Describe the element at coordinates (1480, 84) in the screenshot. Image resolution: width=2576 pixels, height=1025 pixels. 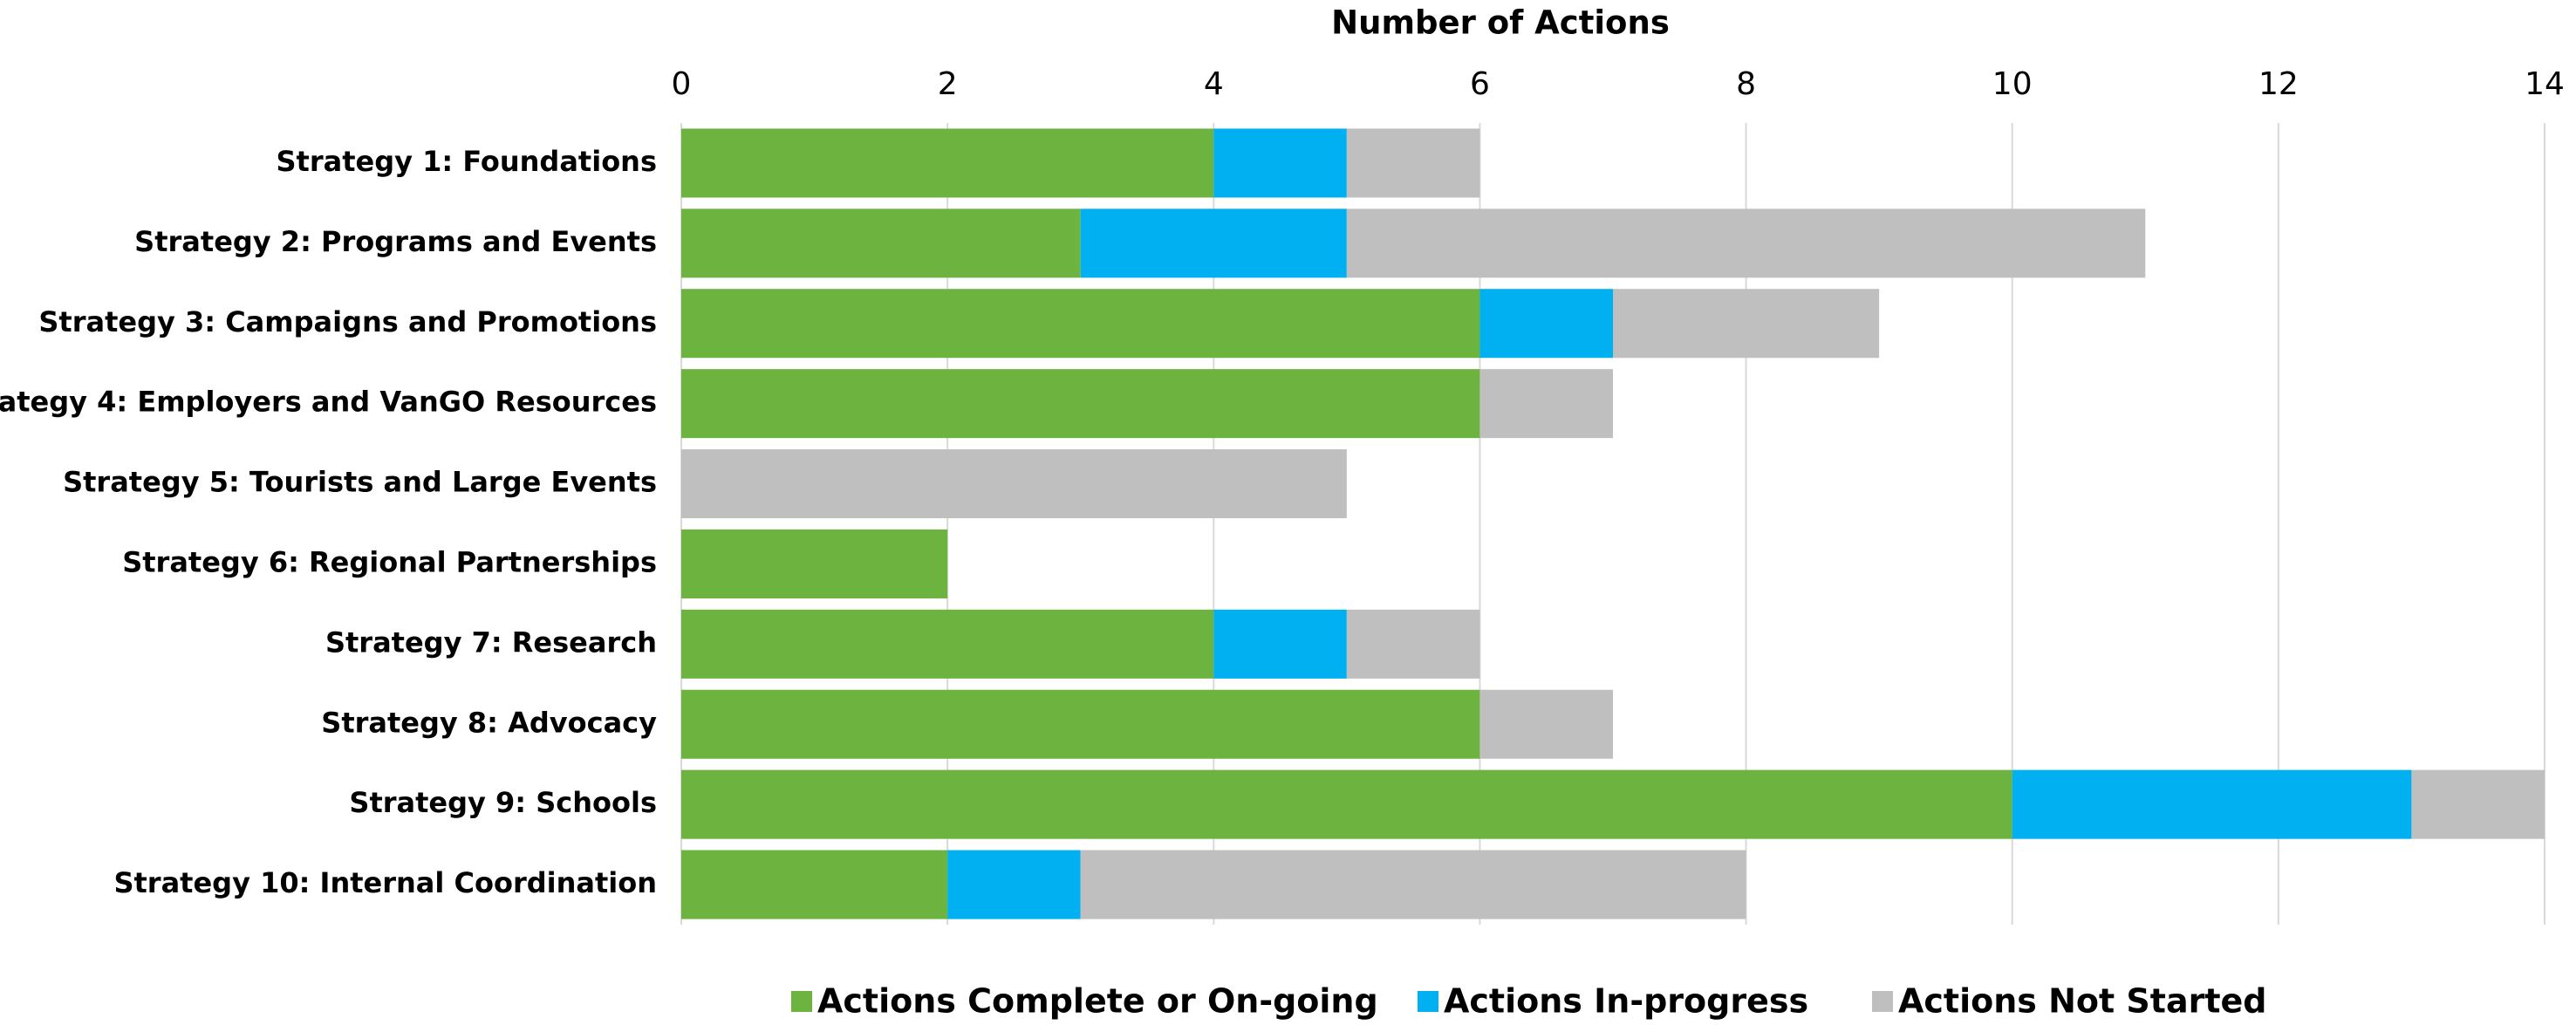
I see `x-tick-label: 6` at that location.